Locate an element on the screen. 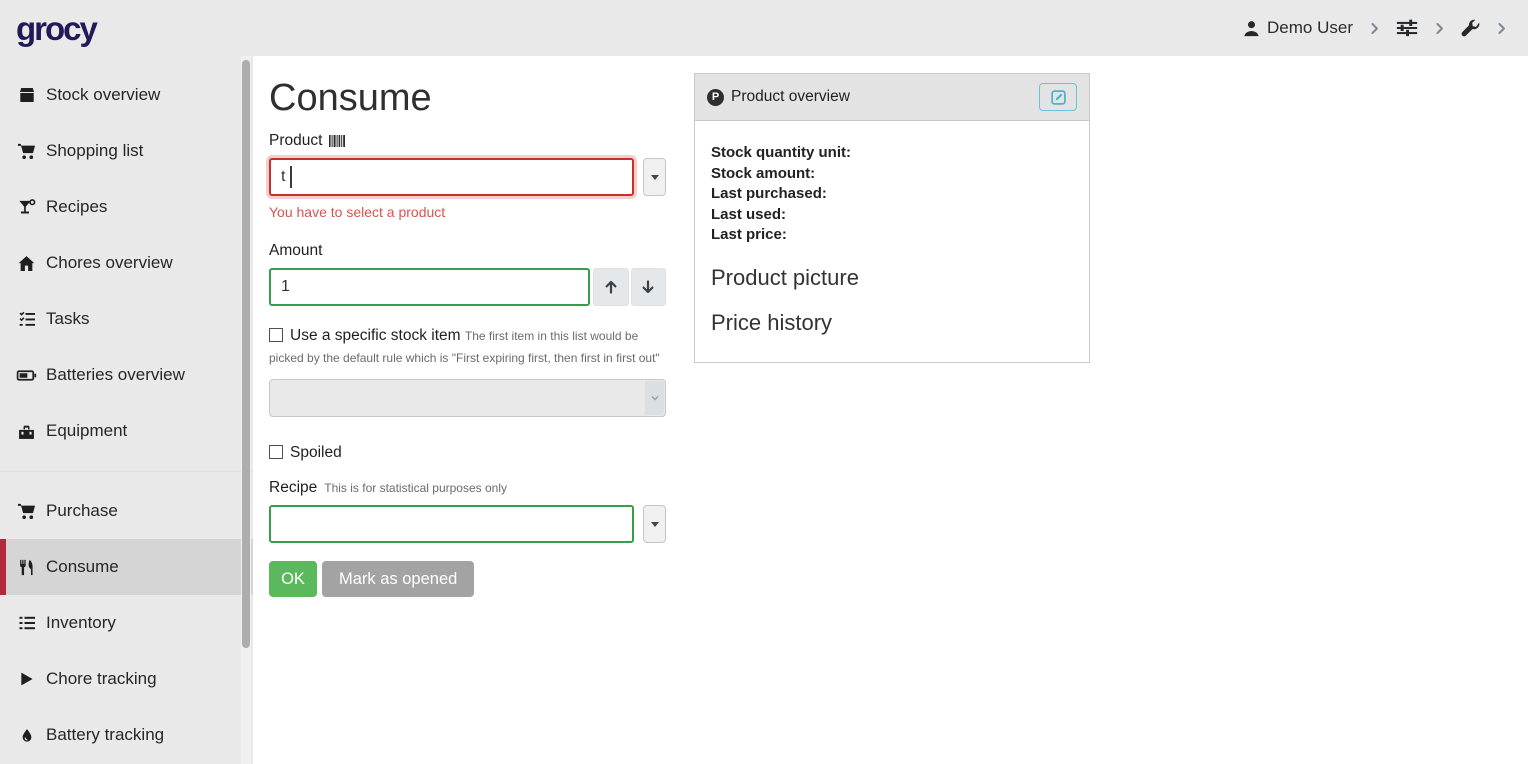 The width and height of the screenshot is (1528, 764). sidebar-item-label: Stock overview is located at coordinates (103, 94).